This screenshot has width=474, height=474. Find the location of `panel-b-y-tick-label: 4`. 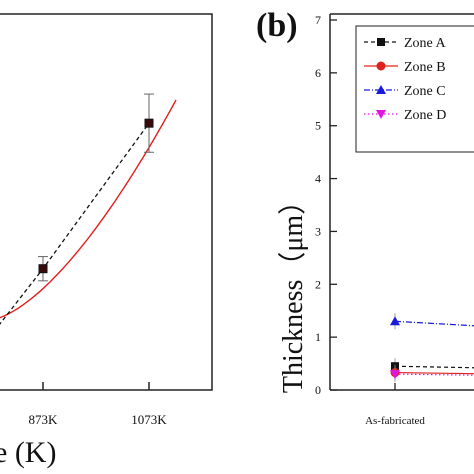

panel-b-y-tick-label: 4 is located at coordinates (318, 179).